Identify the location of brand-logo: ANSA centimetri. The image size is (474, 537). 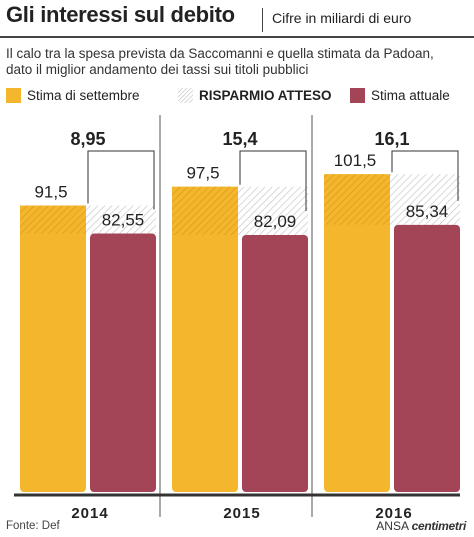
(421, 526).